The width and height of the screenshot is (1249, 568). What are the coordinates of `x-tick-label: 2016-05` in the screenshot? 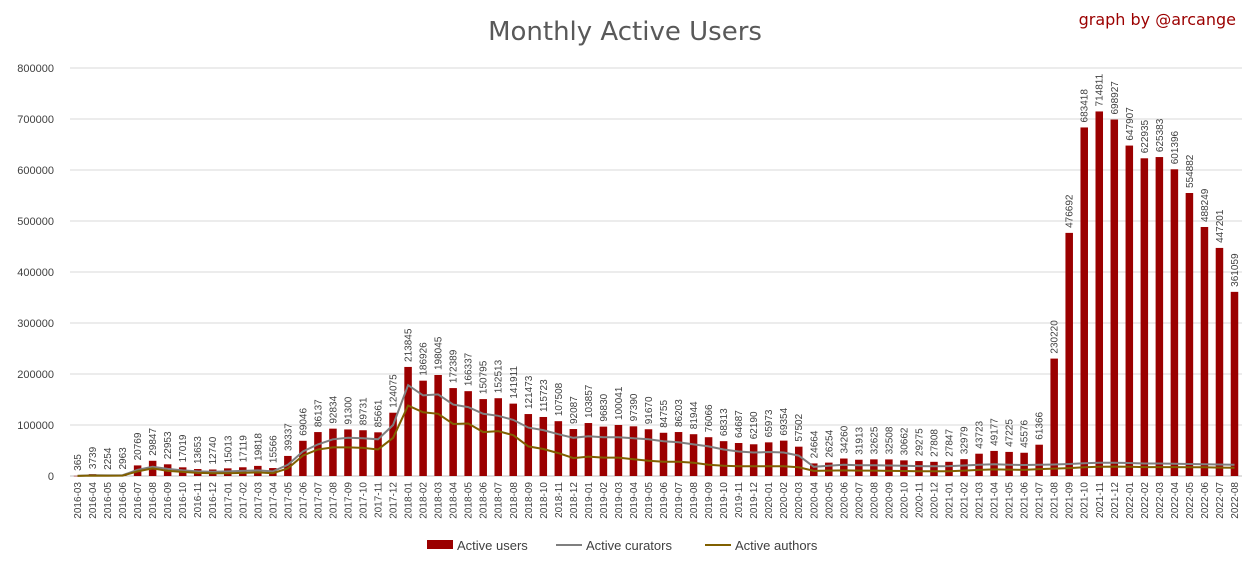 It's located at (108, 500).